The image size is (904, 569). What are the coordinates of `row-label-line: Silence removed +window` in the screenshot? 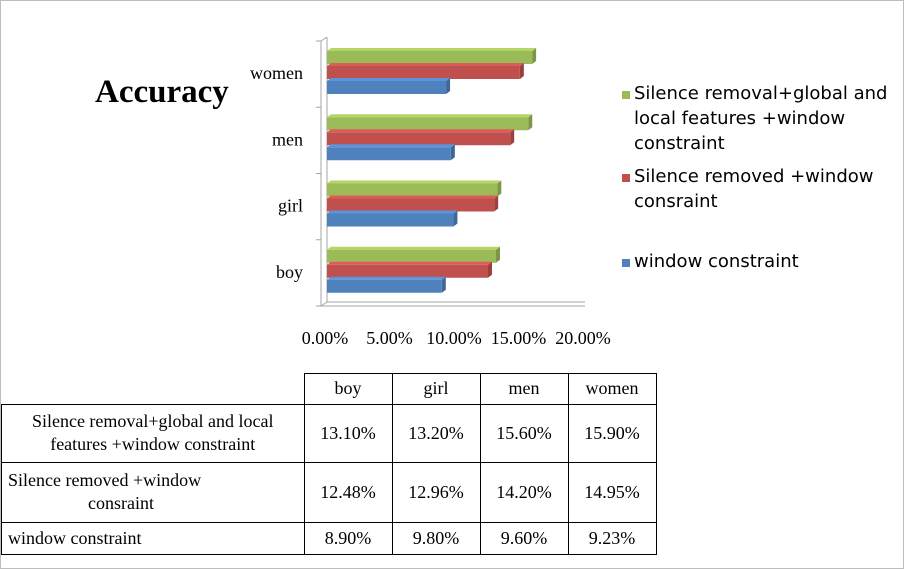 It's located at (105, 480).